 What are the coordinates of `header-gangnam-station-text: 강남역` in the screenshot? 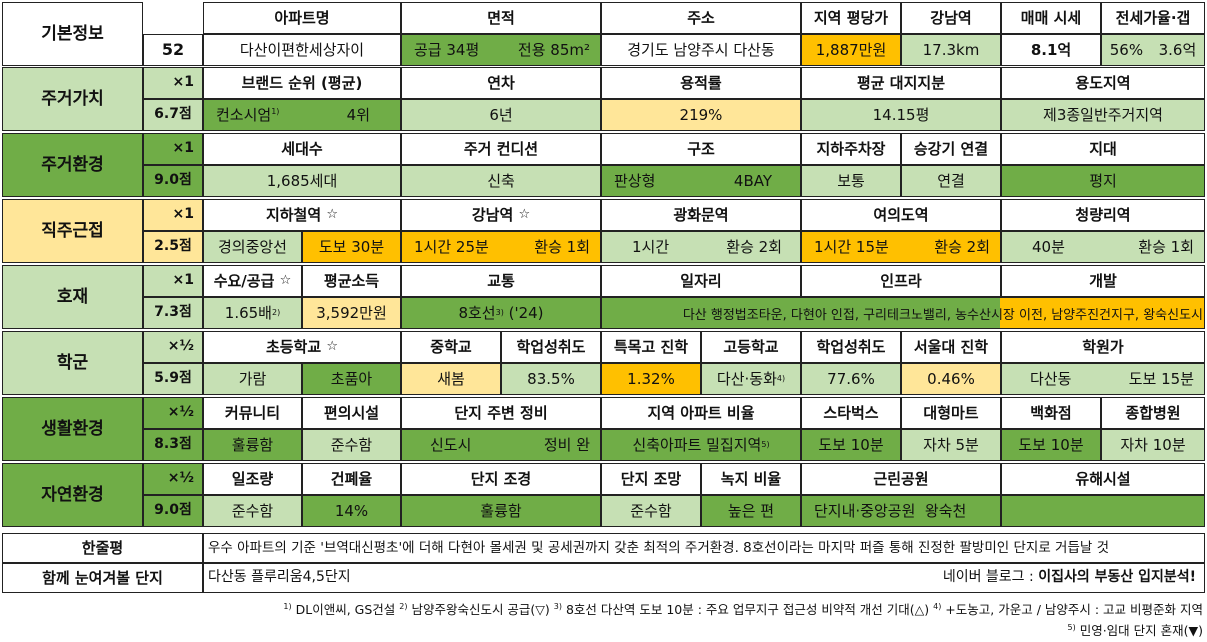 It's located at (492, 214).